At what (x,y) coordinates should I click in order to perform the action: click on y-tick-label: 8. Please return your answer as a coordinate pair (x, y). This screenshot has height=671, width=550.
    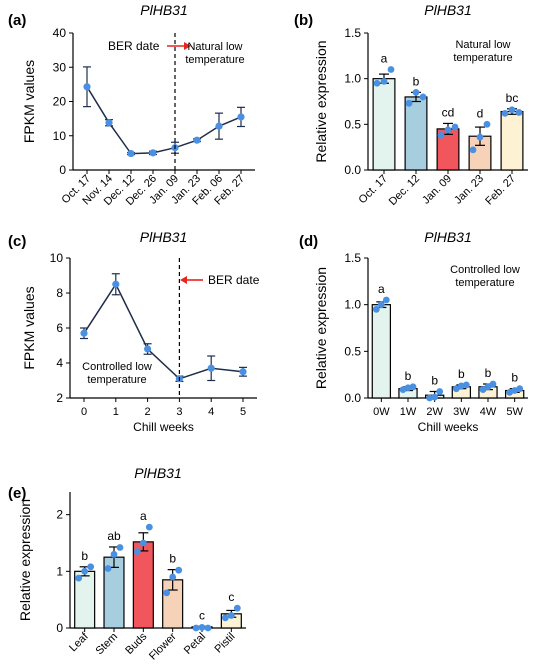
    Looking at the image, I should click on (59, 293).